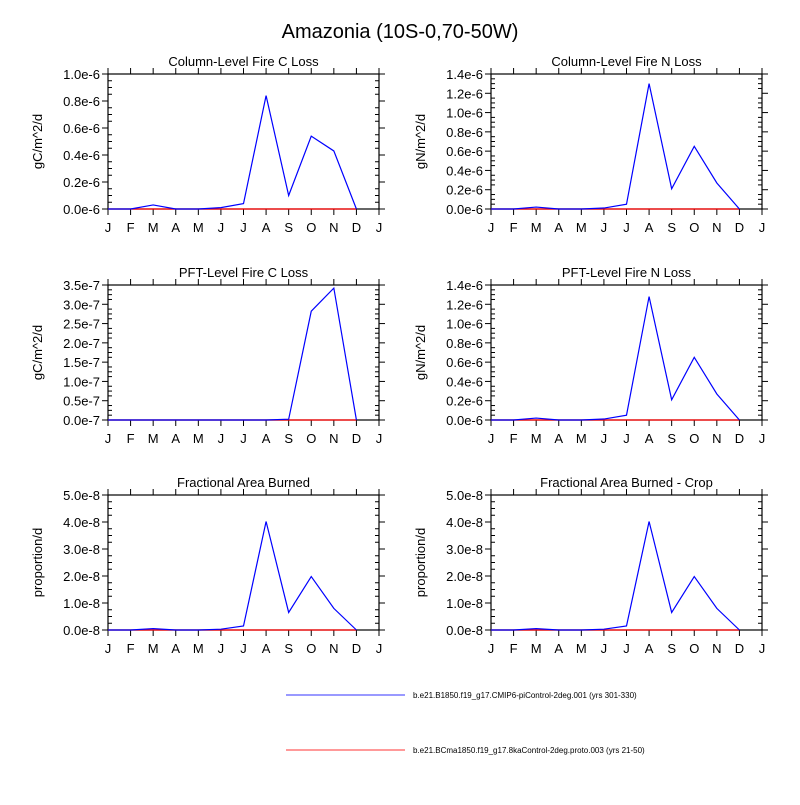 This screenshot has width=800, height=805. Describe the element at coordinates (81, 285) in the screenshot. I see `y-tick-label: 3.5e-7` at that location.